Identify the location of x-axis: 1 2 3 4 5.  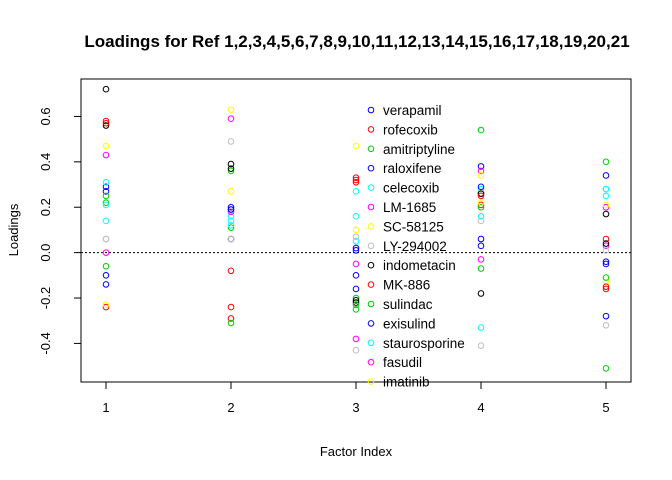
(356, 398).